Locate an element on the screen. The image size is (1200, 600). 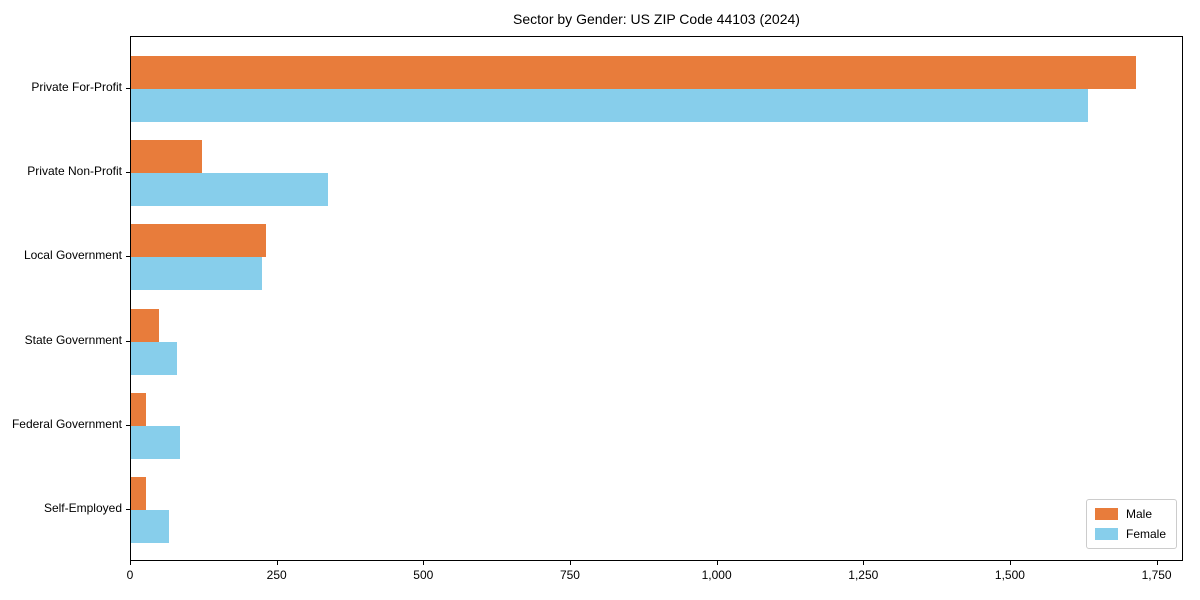
y-axis-category-label: Private For-Profit is located at coordinates (76, 87).